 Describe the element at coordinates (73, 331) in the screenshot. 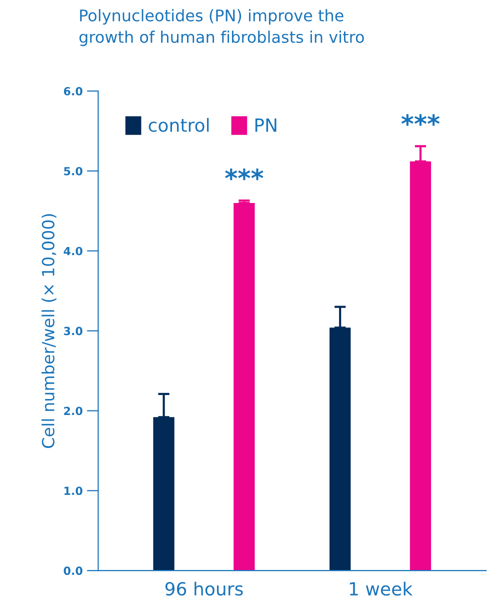

I see `y-tick-label: 3.0` at that location.